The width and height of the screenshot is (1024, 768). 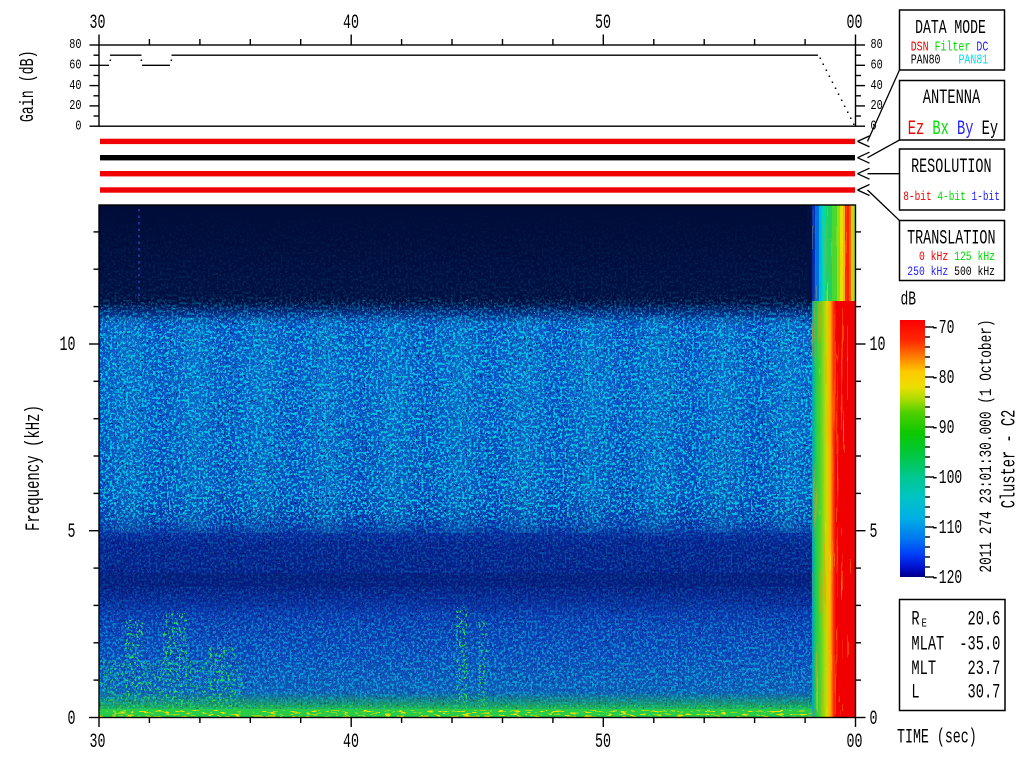 What do you see at coordinates (942, 328) in the screenshot?
I see `svg-text: -70` at bounding box center [942, 328].